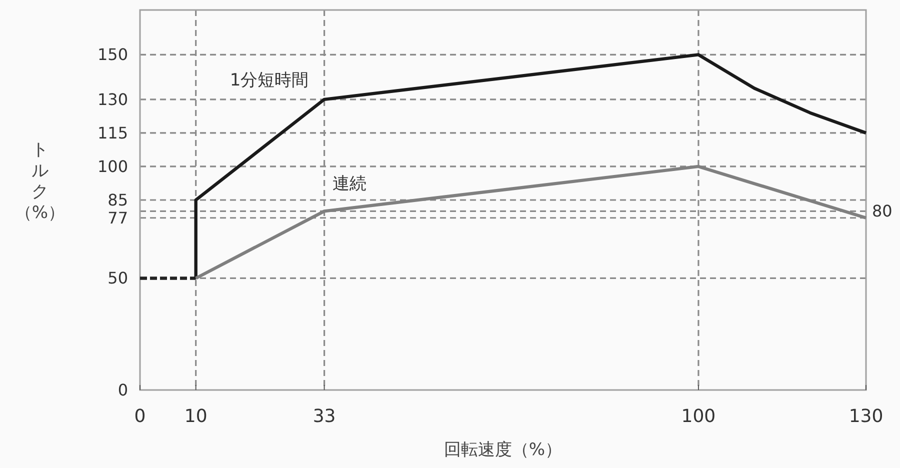  What do you see at coordinates (269, 80) in the screenshot?
I see `series-label: 1分短時間` at bounding box center [269, 80].